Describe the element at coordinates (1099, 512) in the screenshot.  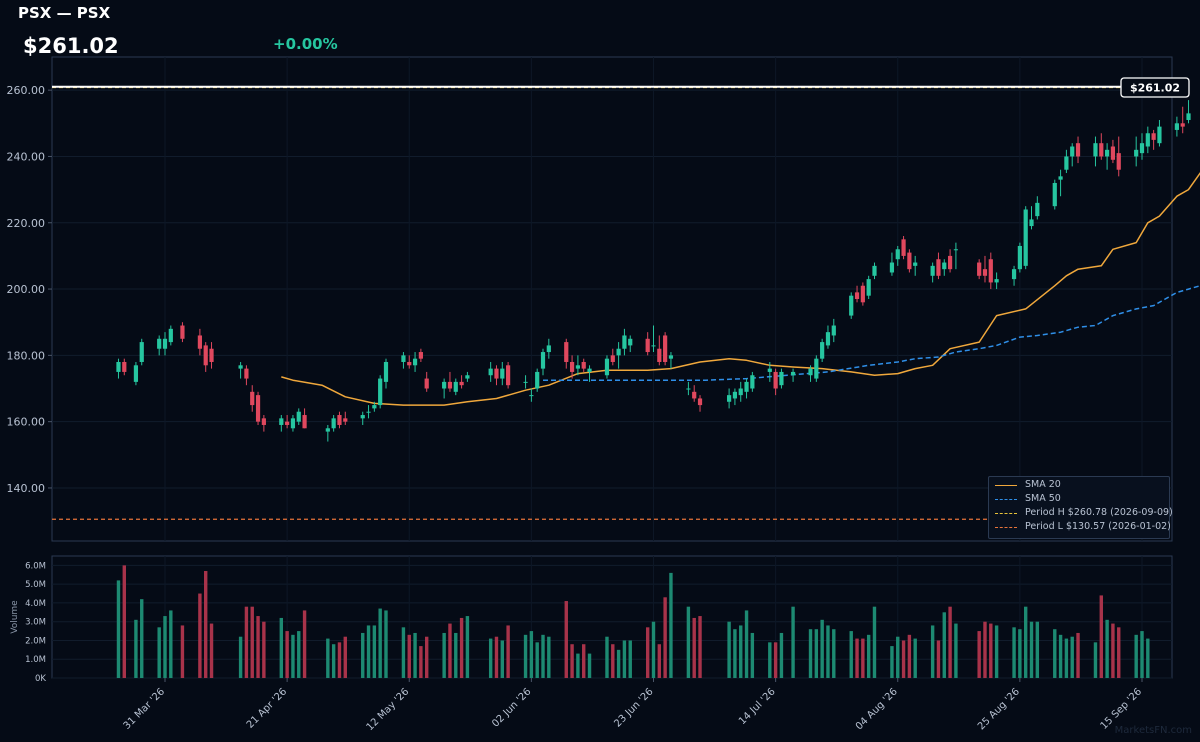
I see `legend-label: Period H $260.78 (2026-09-09)` at that location.